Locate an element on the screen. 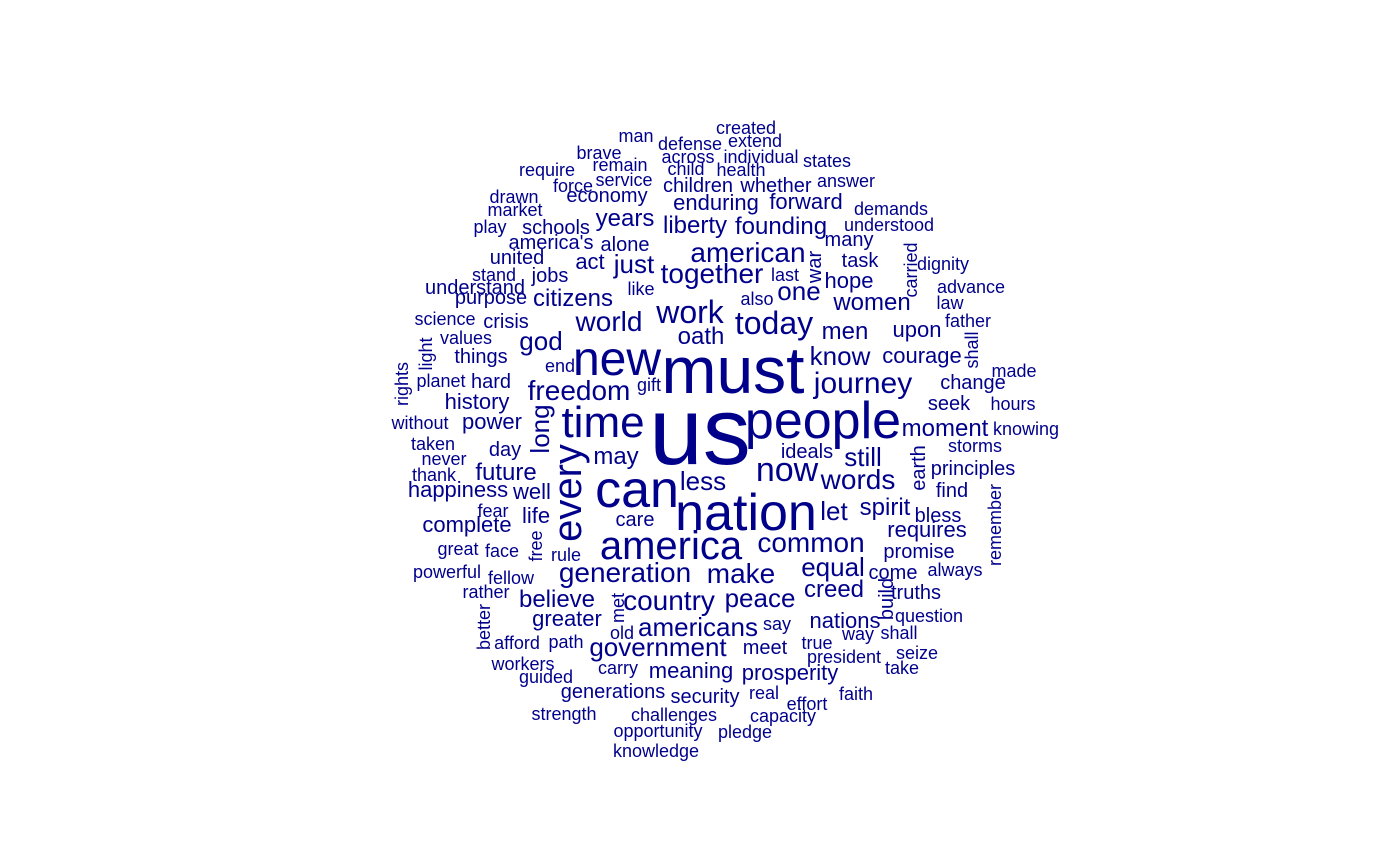 This screenshot has height=865, width=1400. word-man: man is located at coordinates (636, 136).